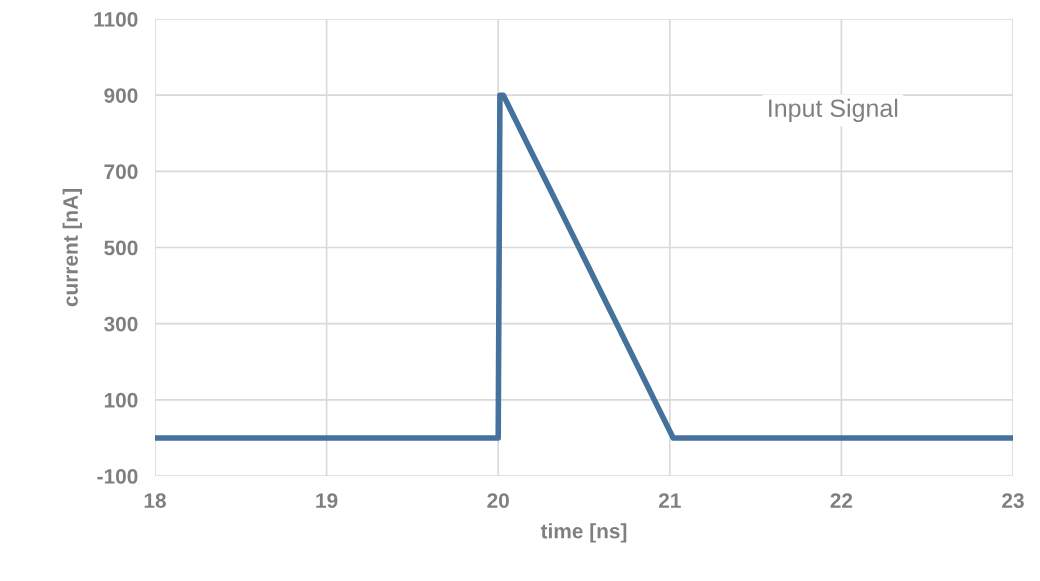 The width and height of the screenshot is (1040, 581). I want to click on x-tick-label: 20, so click(498, 500).